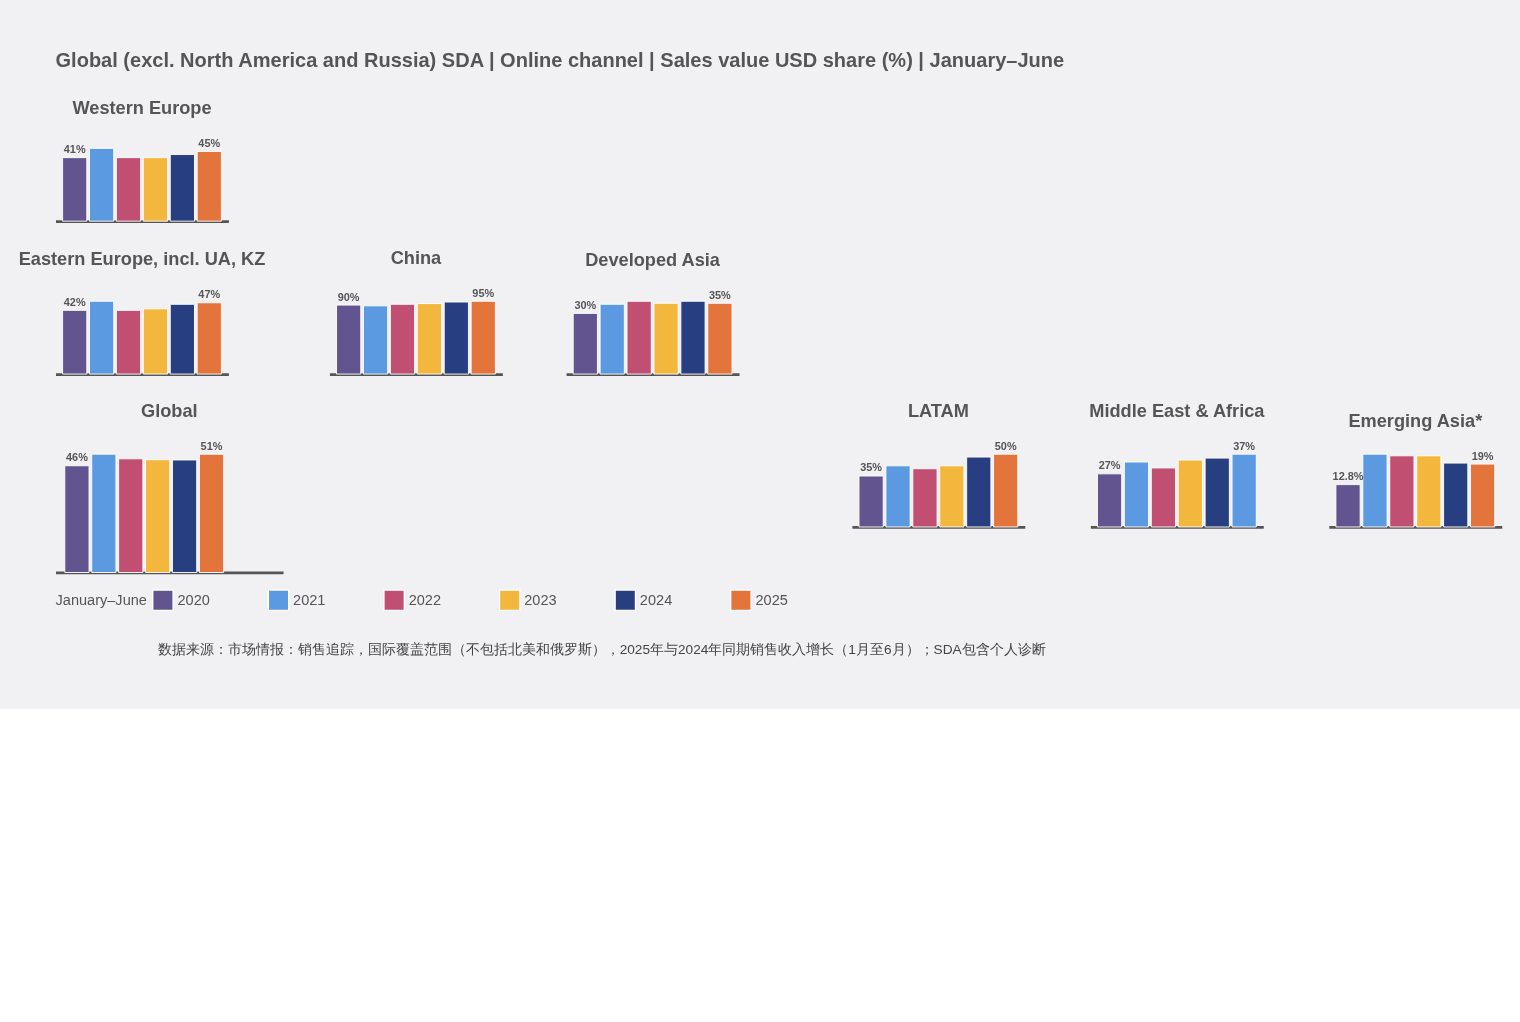 This screenshot has width=1520, height=1022. Describe the element at coordinates (1482, 455) in the screenshot. I see `data-label: 19%` at that location.